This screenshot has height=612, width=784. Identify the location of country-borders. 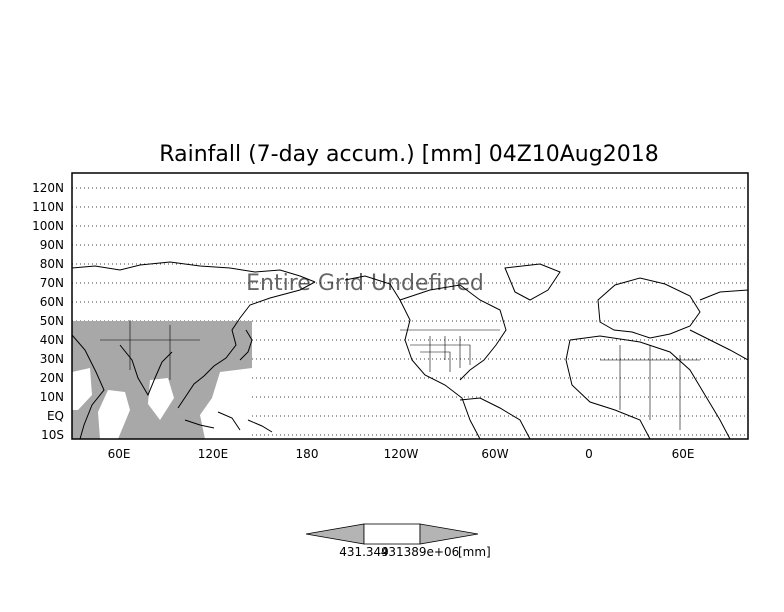
(400, 375).